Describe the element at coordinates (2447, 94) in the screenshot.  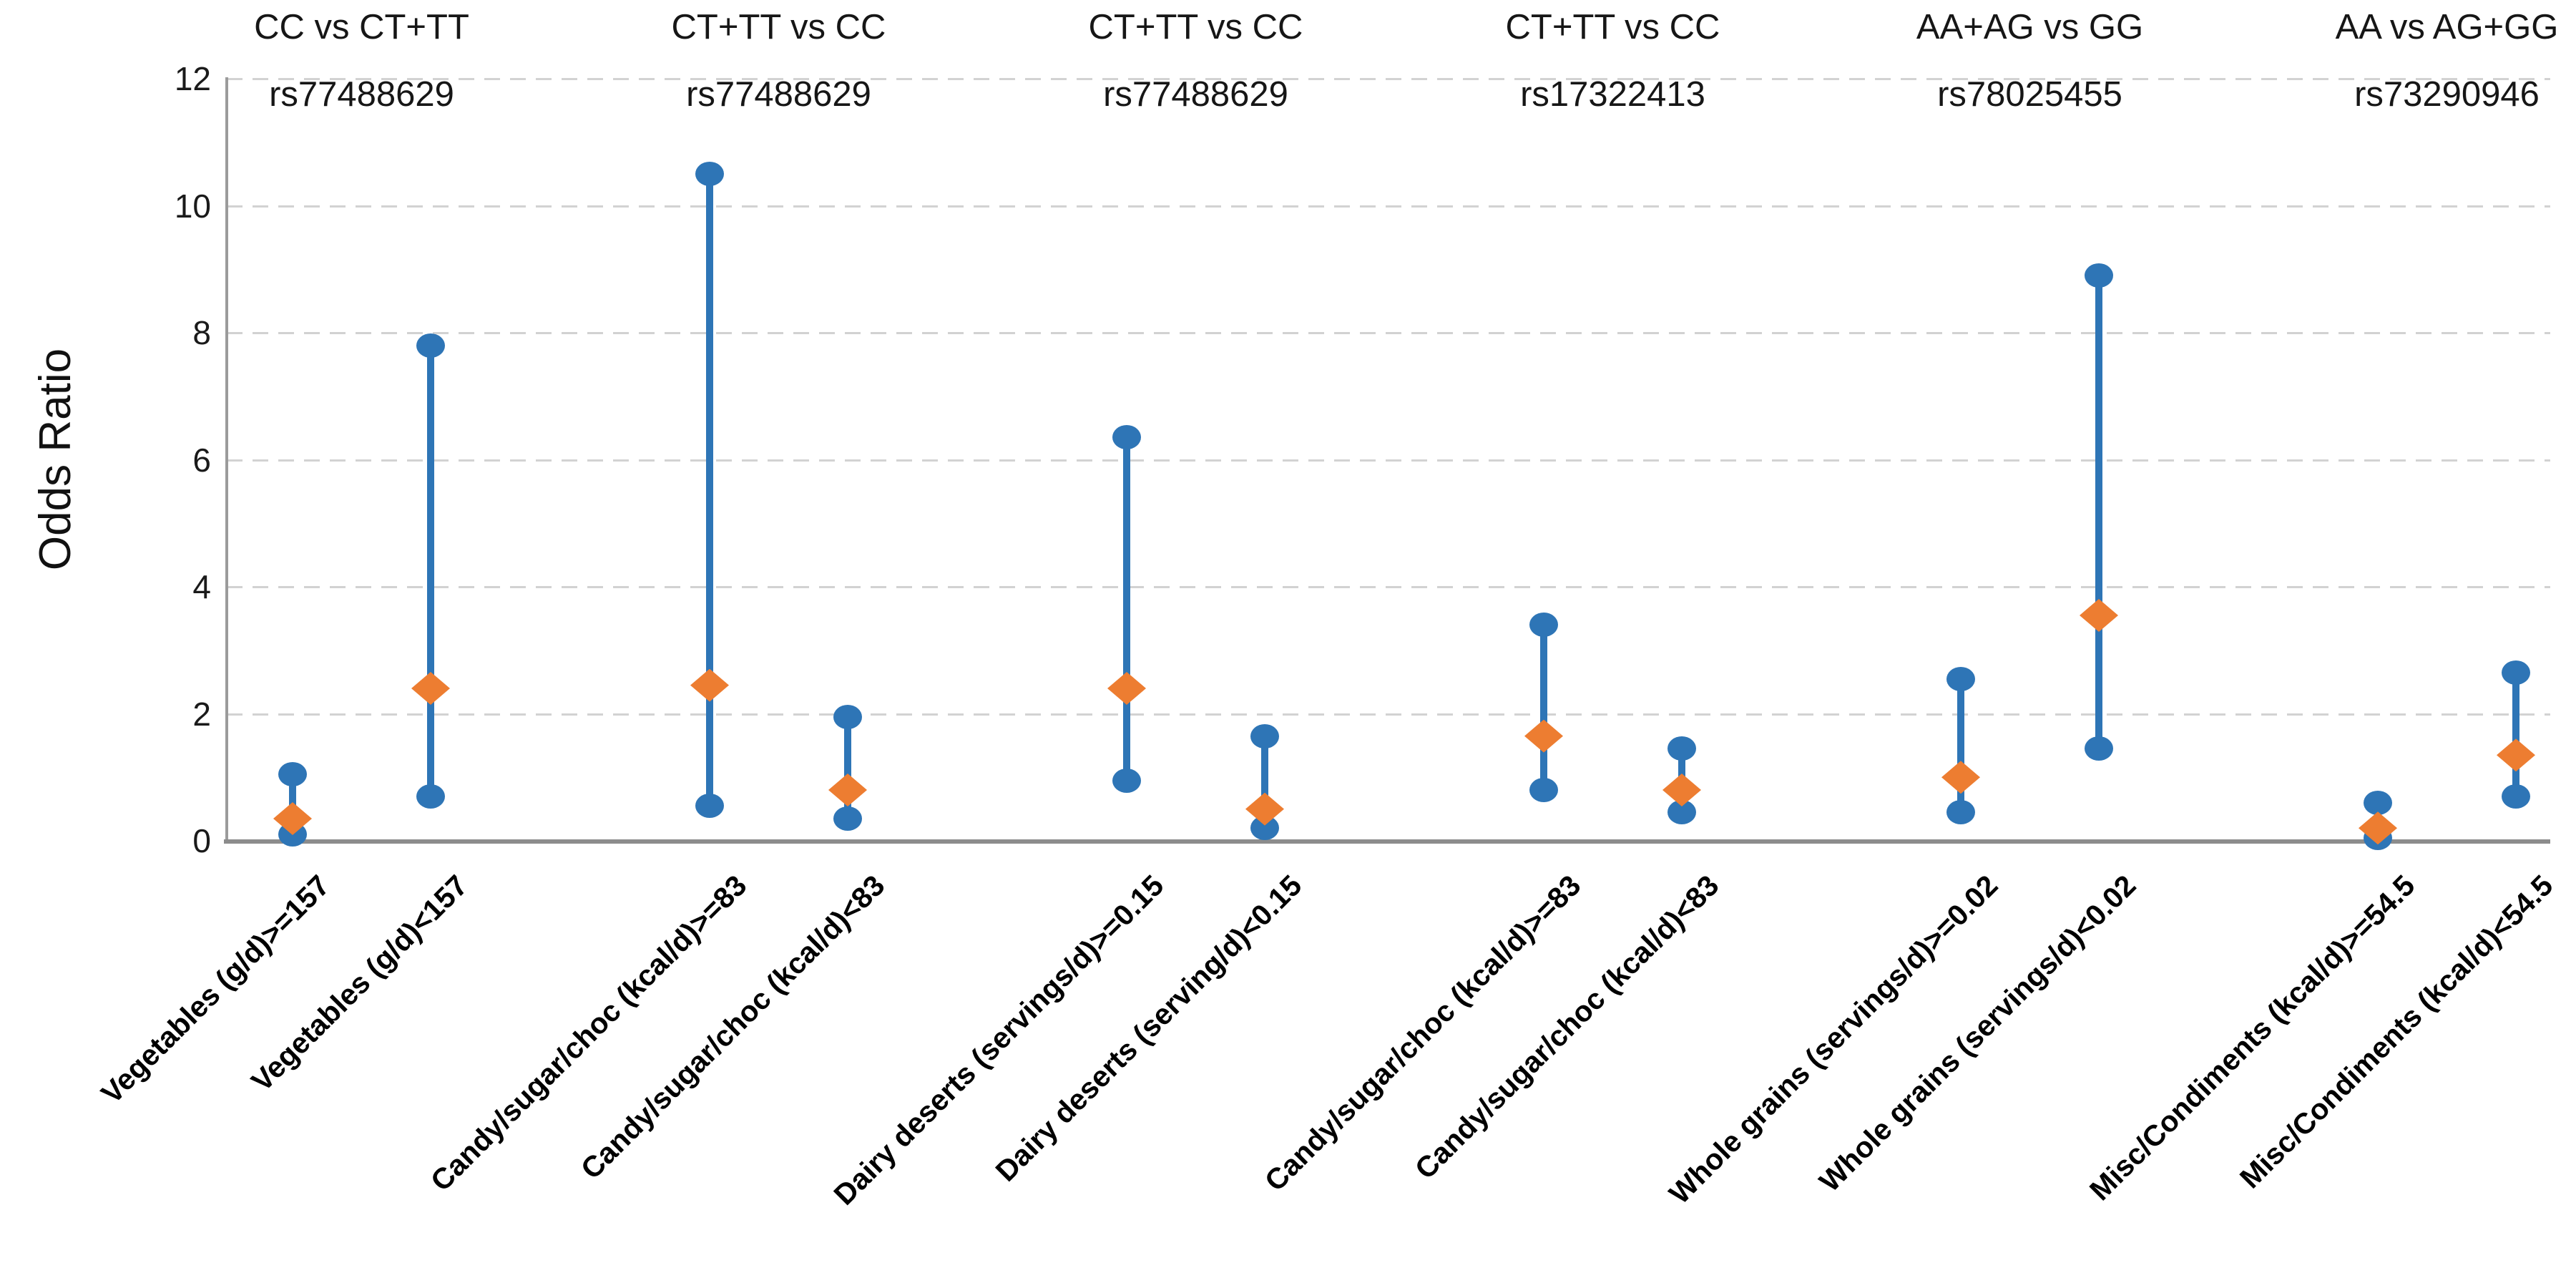
I see `group-snp-id: rs73290946` at that location.